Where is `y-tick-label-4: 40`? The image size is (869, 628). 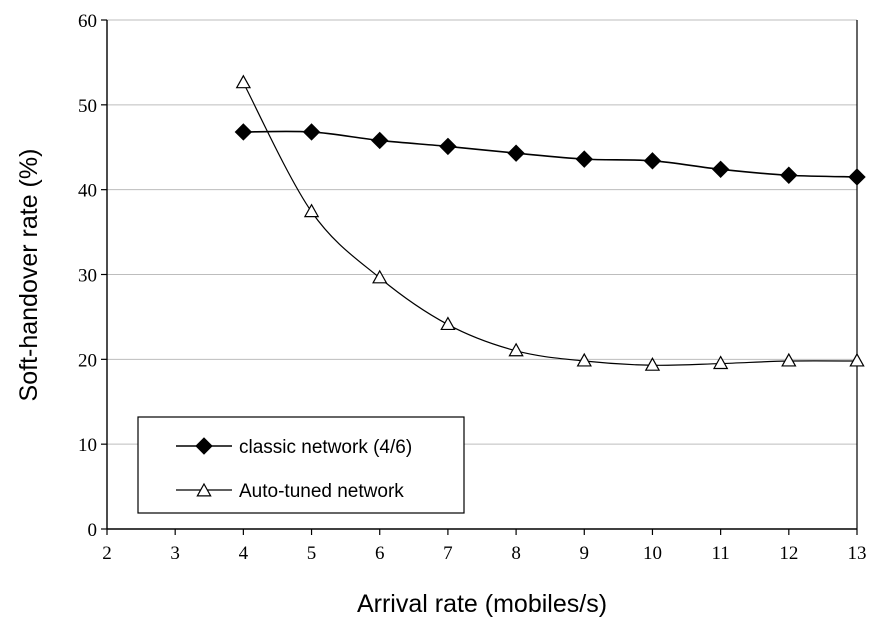 y-tick-label-4: 40 is located at coordinates (87, 191).